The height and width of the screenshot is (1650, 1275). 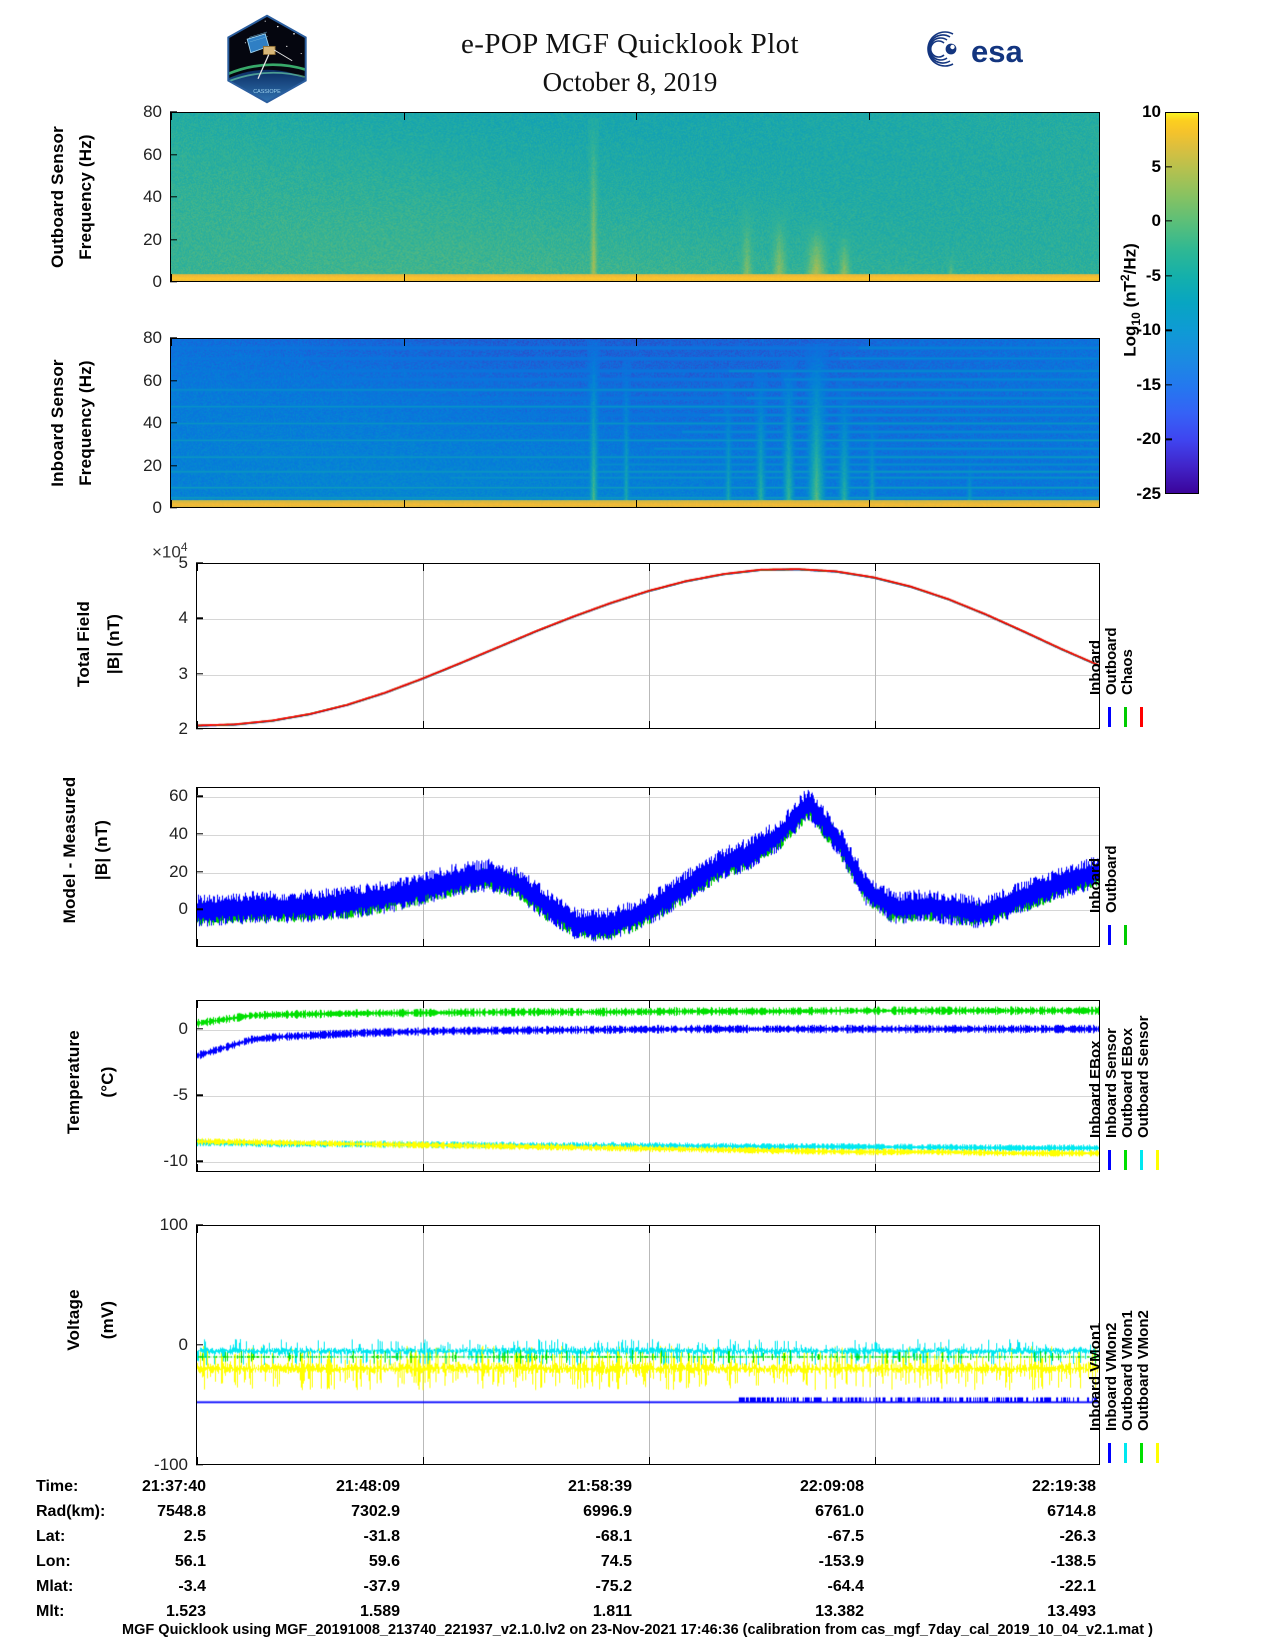 I want to click on model-minus-measured-traces, so click(x=648, y=867).